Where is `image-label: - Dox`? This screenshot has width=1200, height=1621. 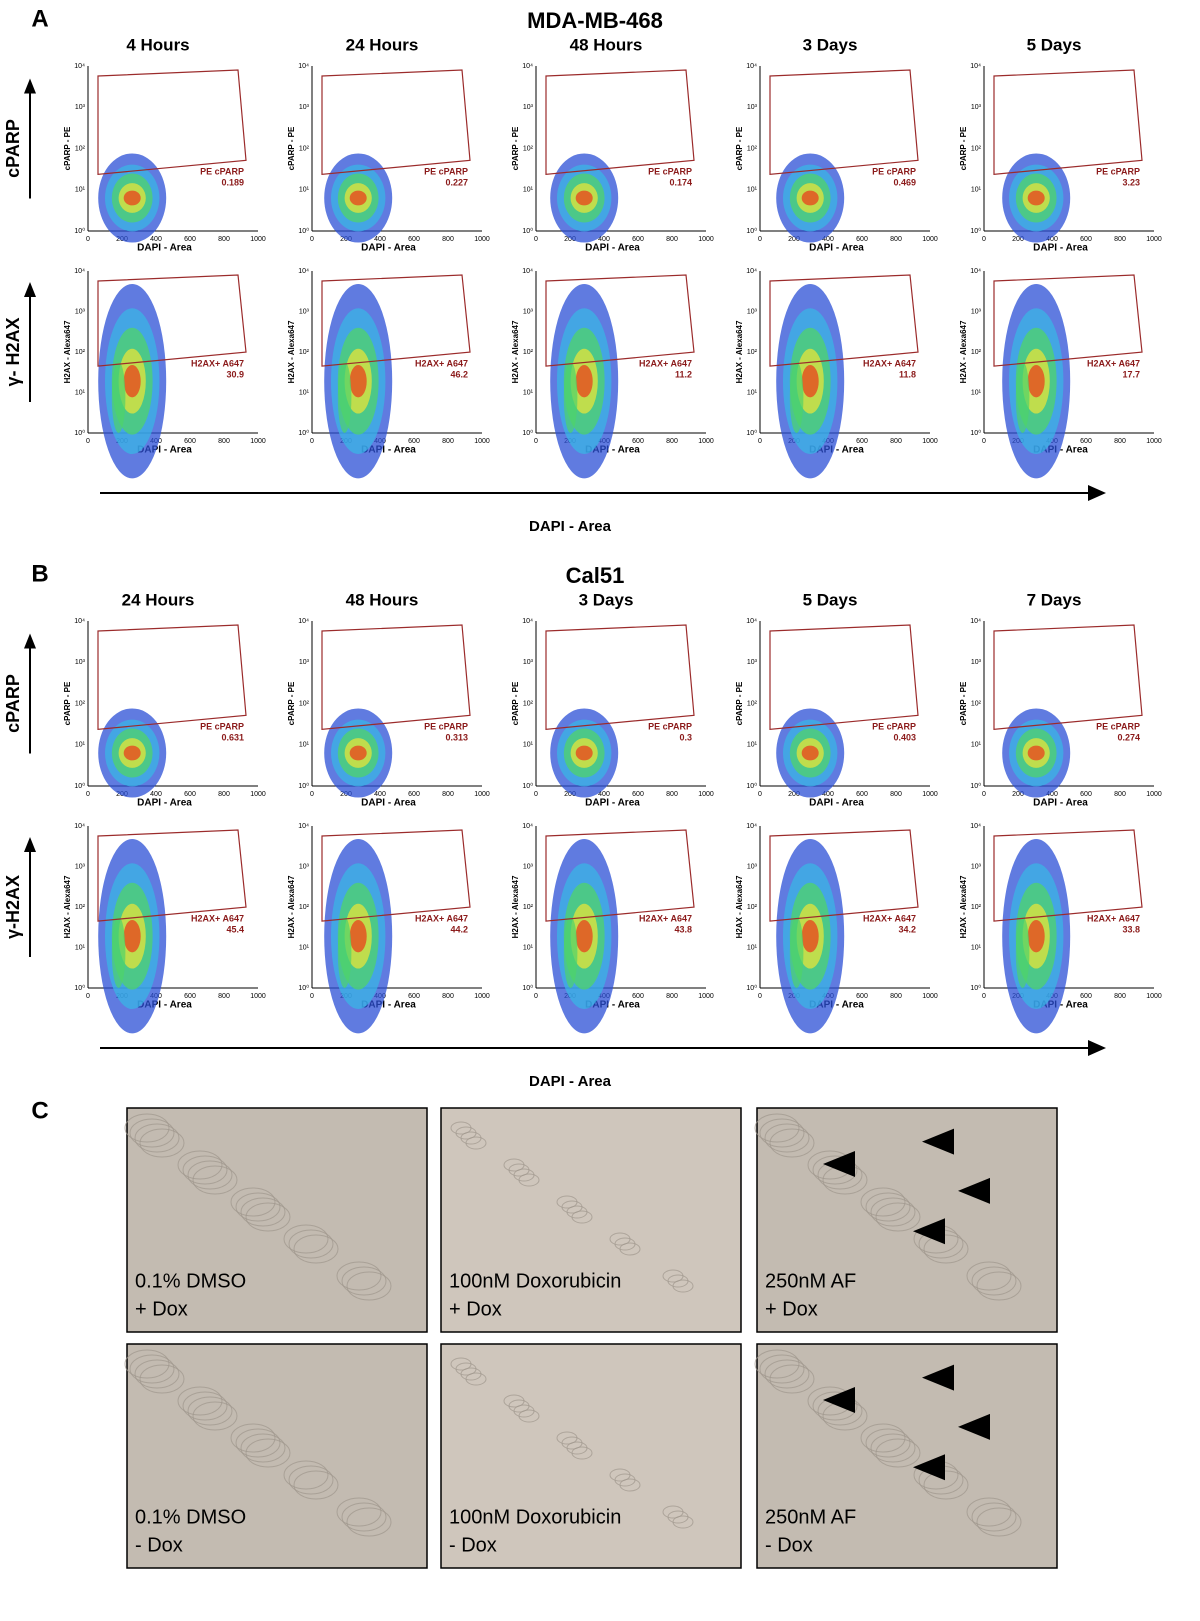
image-label: - Dox is located at coordinates (159, 1545).